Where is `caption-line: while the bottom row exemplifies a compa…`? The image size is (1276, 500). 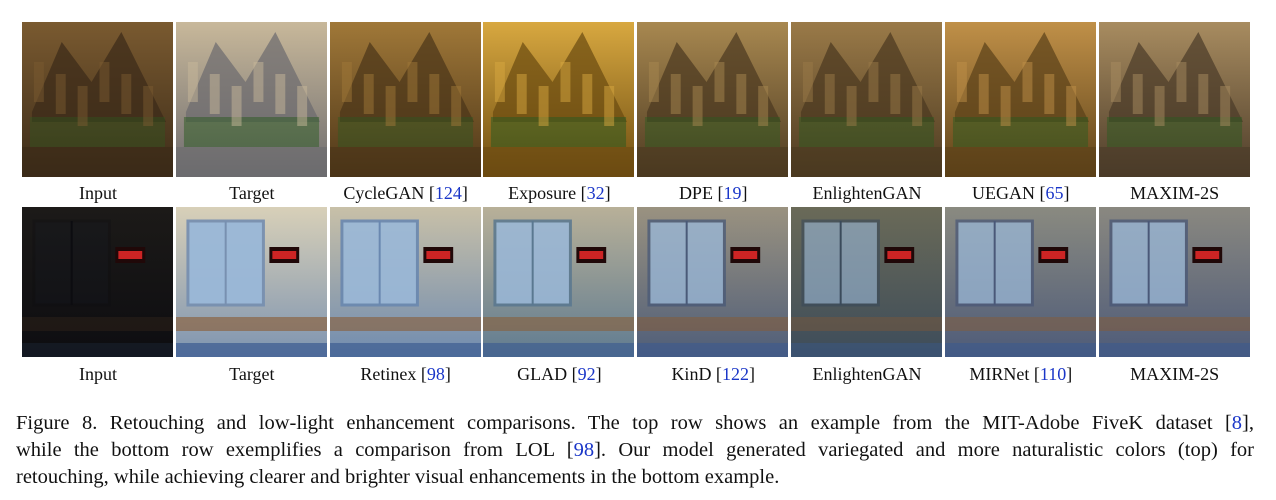
caption-line: while the bottom row exemplifies a compa… is located at coordinates (635, 450).